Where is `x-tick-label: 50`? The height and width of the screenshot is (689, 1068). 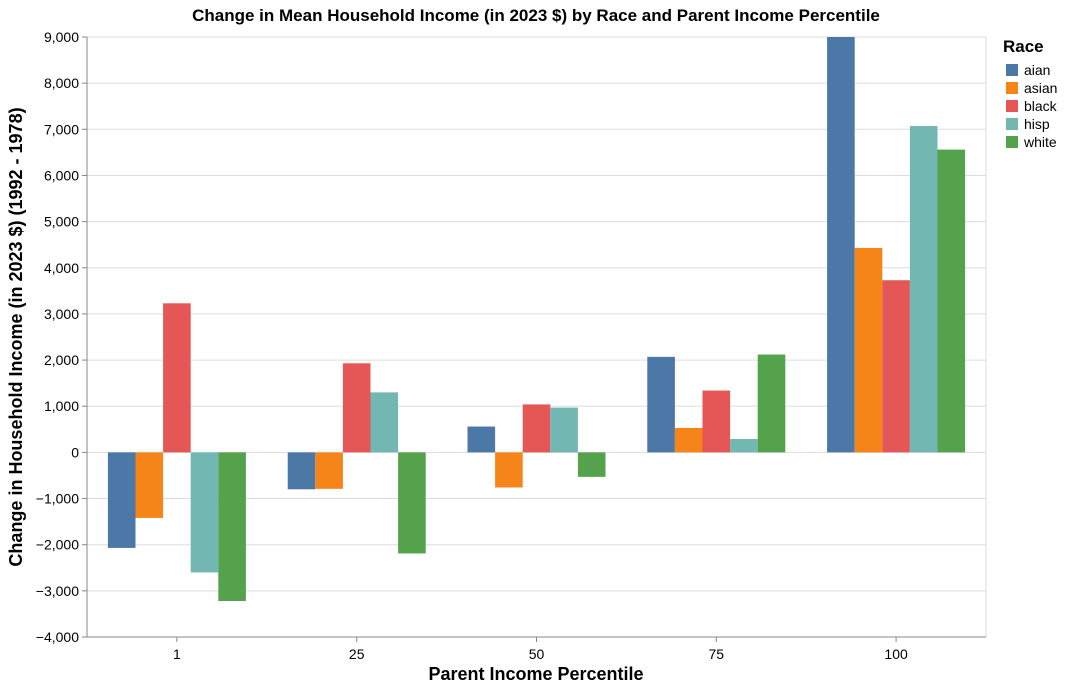 x-tick-label: 50 is located at coordinates (537, 654).